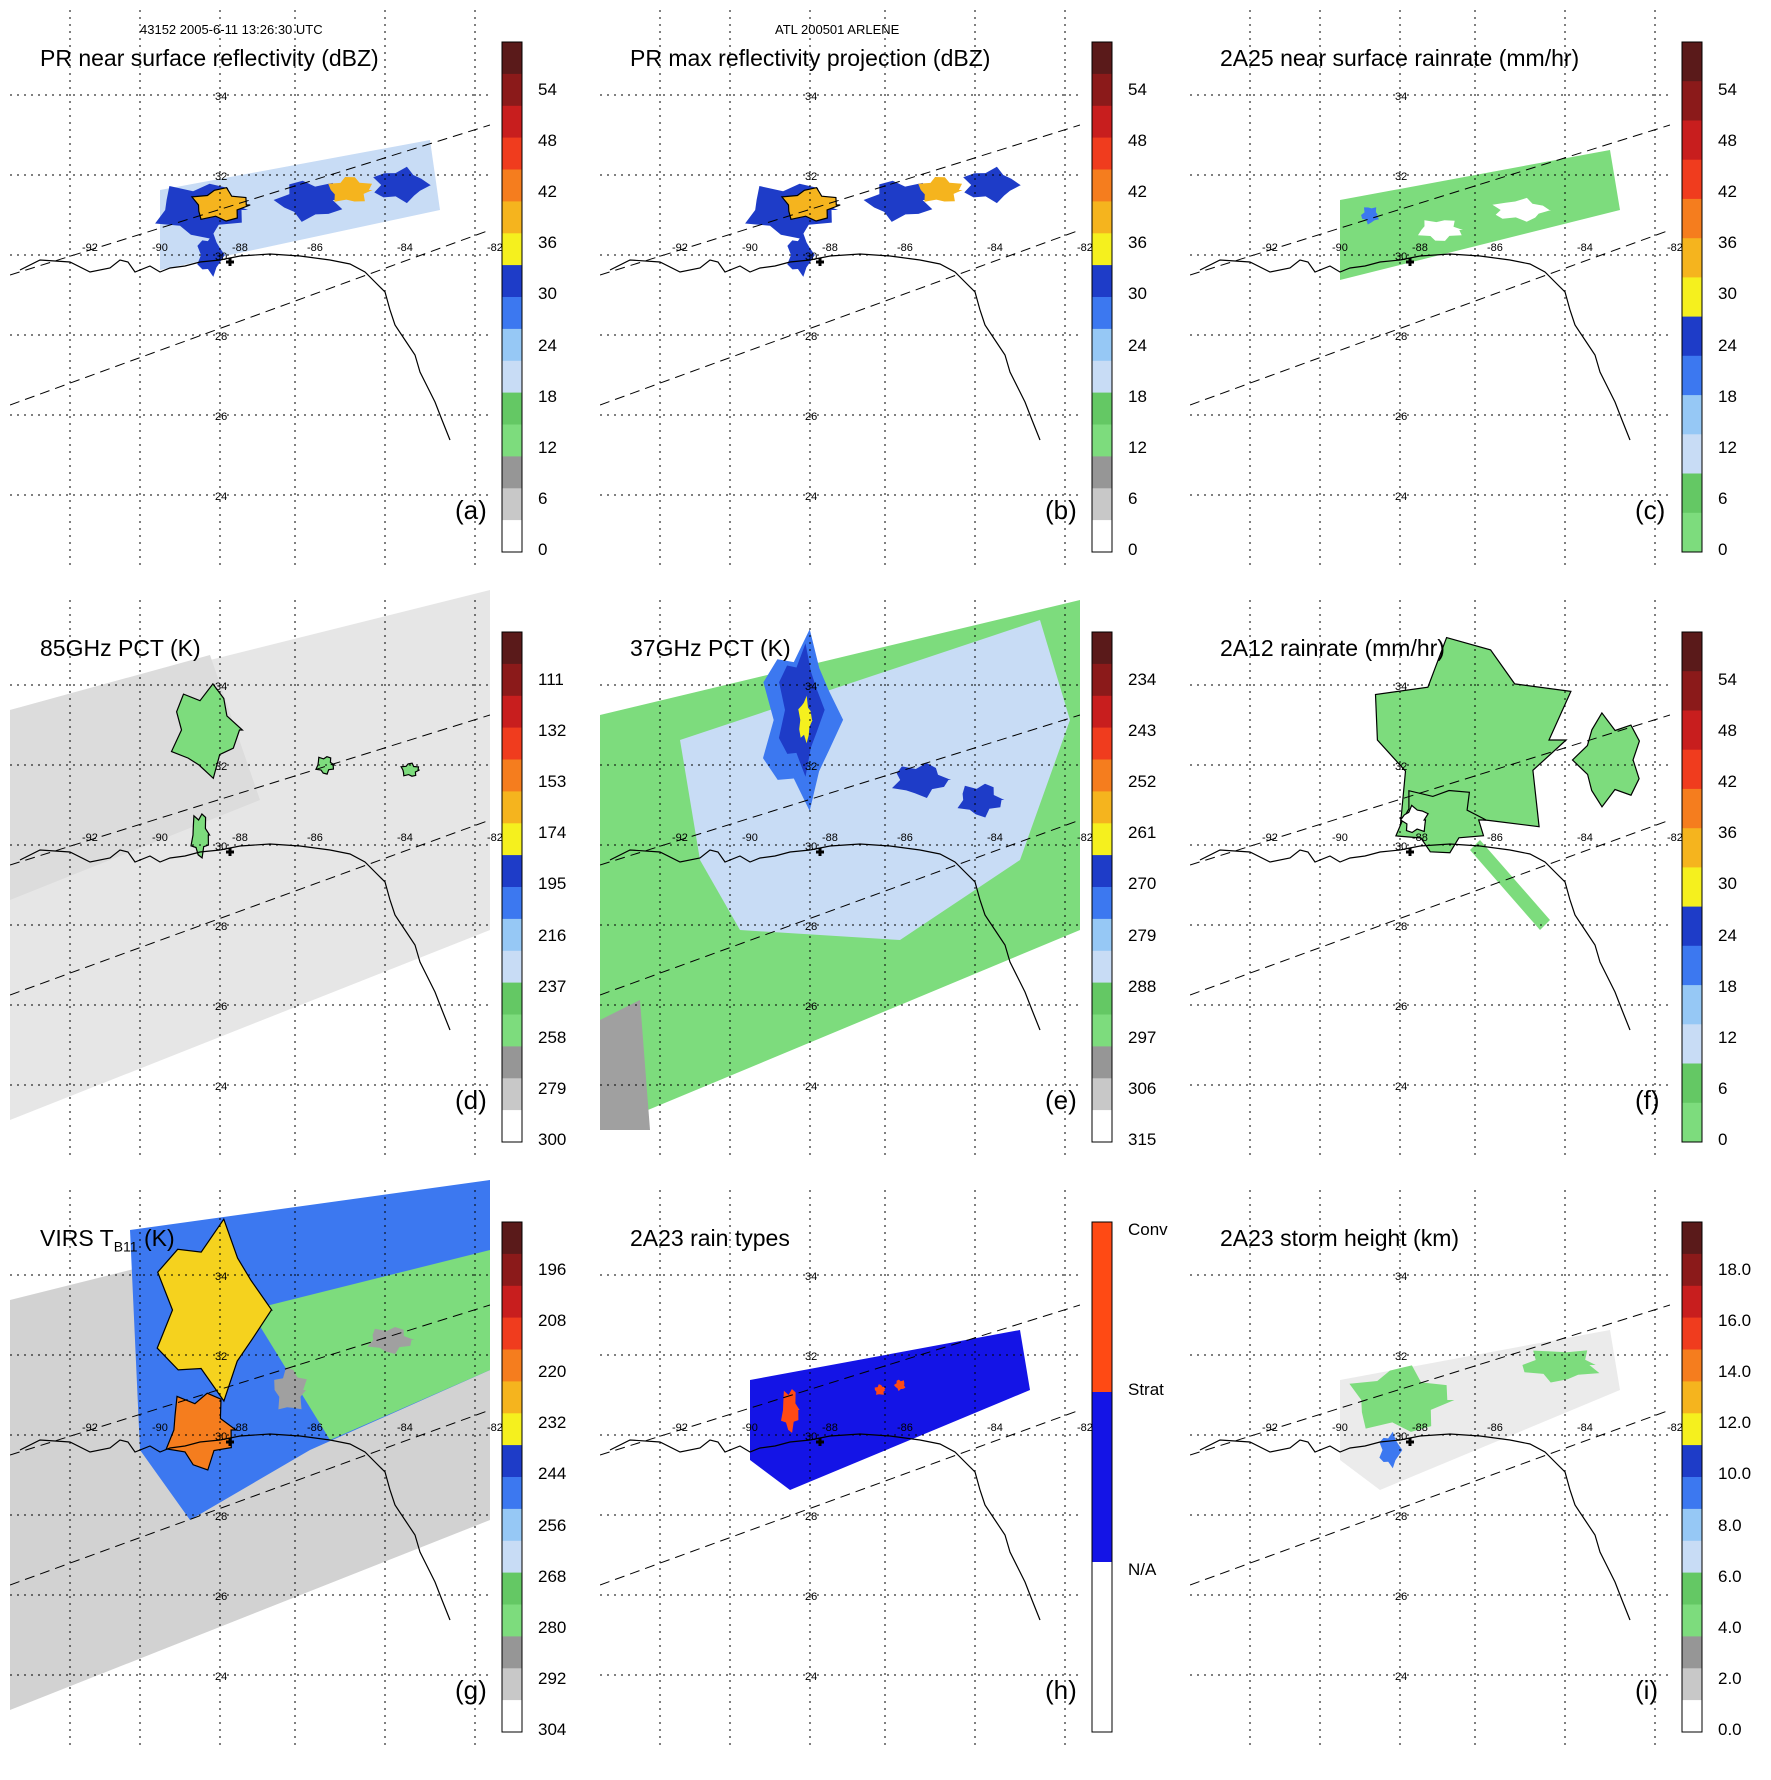  I want to click on lat-label: 28, so click(811, 1517).